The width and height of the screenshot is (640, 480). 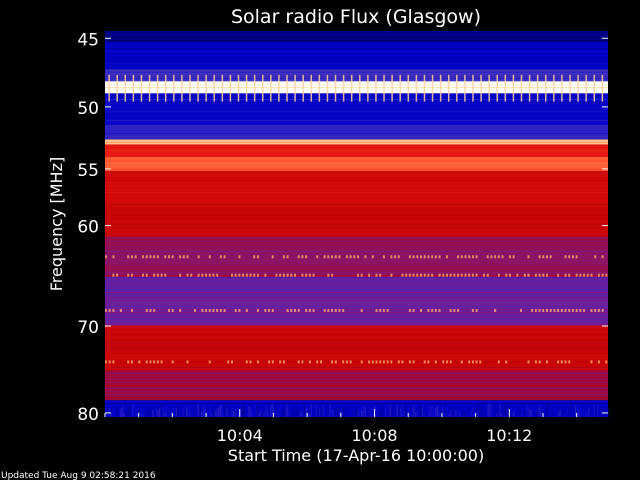 What do you see at coordinates (341, 427) in the screenshot?
I see `x-axis: 10:04 10:08 10:12` at bounding box center [341, 427].